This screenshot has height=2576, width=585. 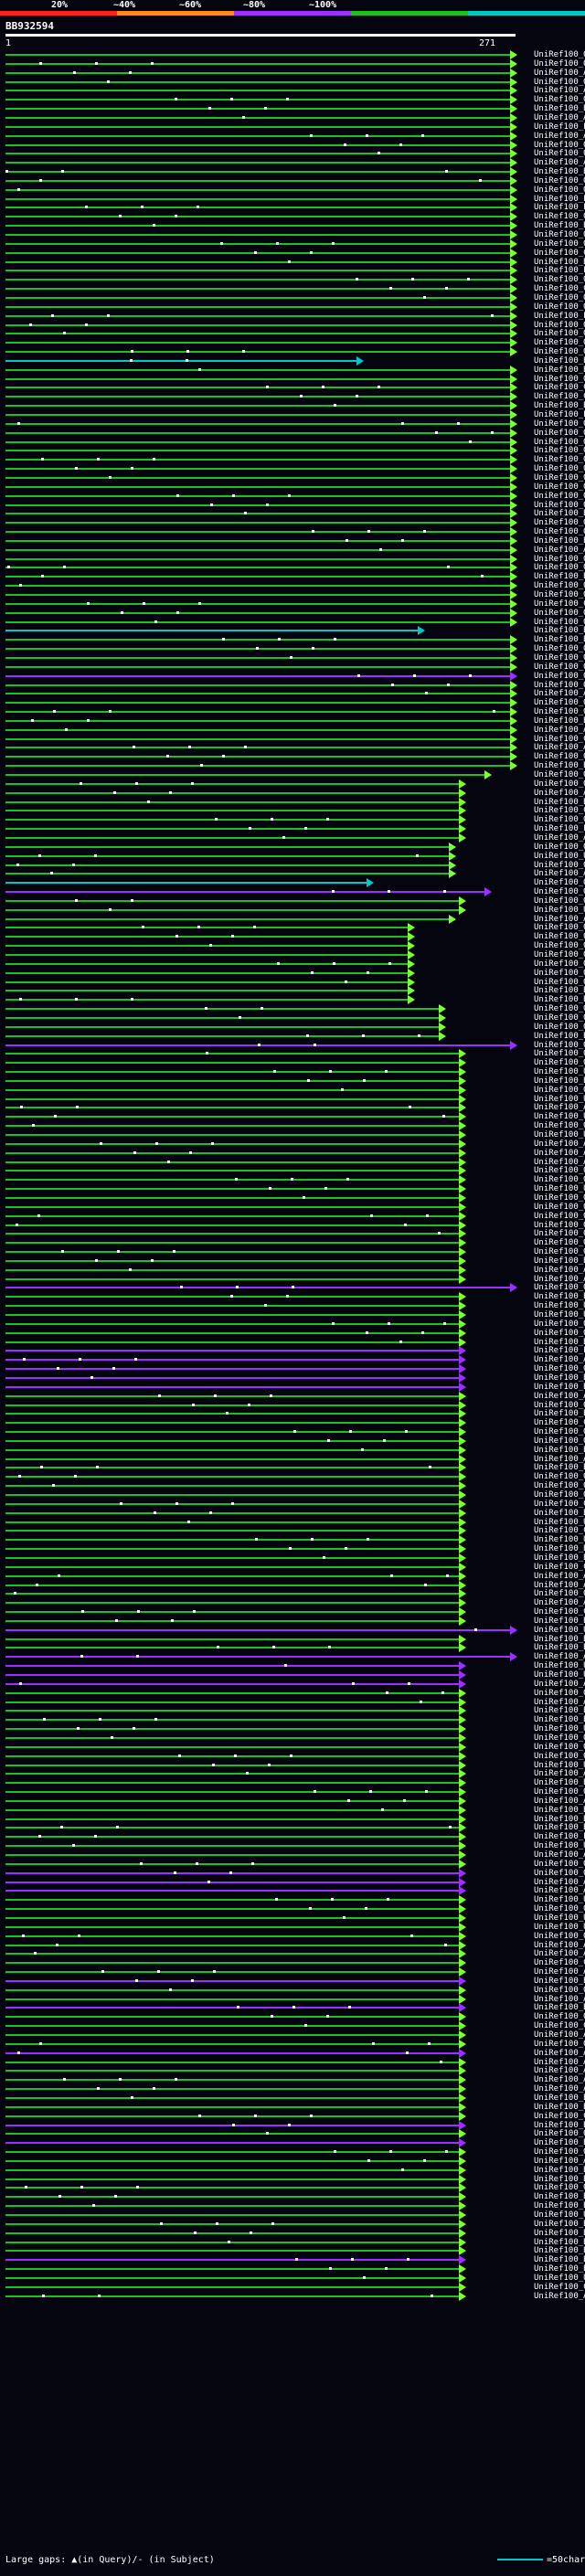 I want to click on hit-label-link: UniRef100_A4MK72, so click(x=560, y=1576).